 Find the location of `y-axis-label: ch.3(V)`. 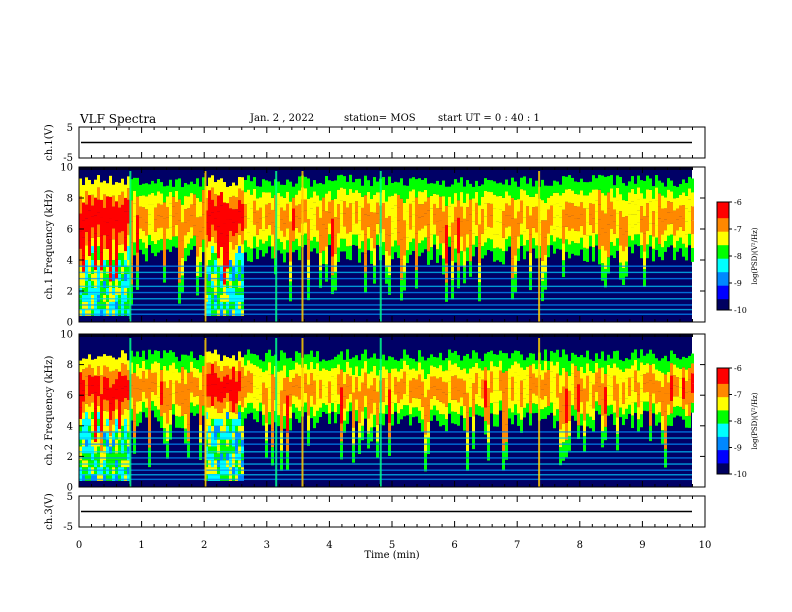

y-axis-label: ch.3(V) is located at coordinates (49, 511).